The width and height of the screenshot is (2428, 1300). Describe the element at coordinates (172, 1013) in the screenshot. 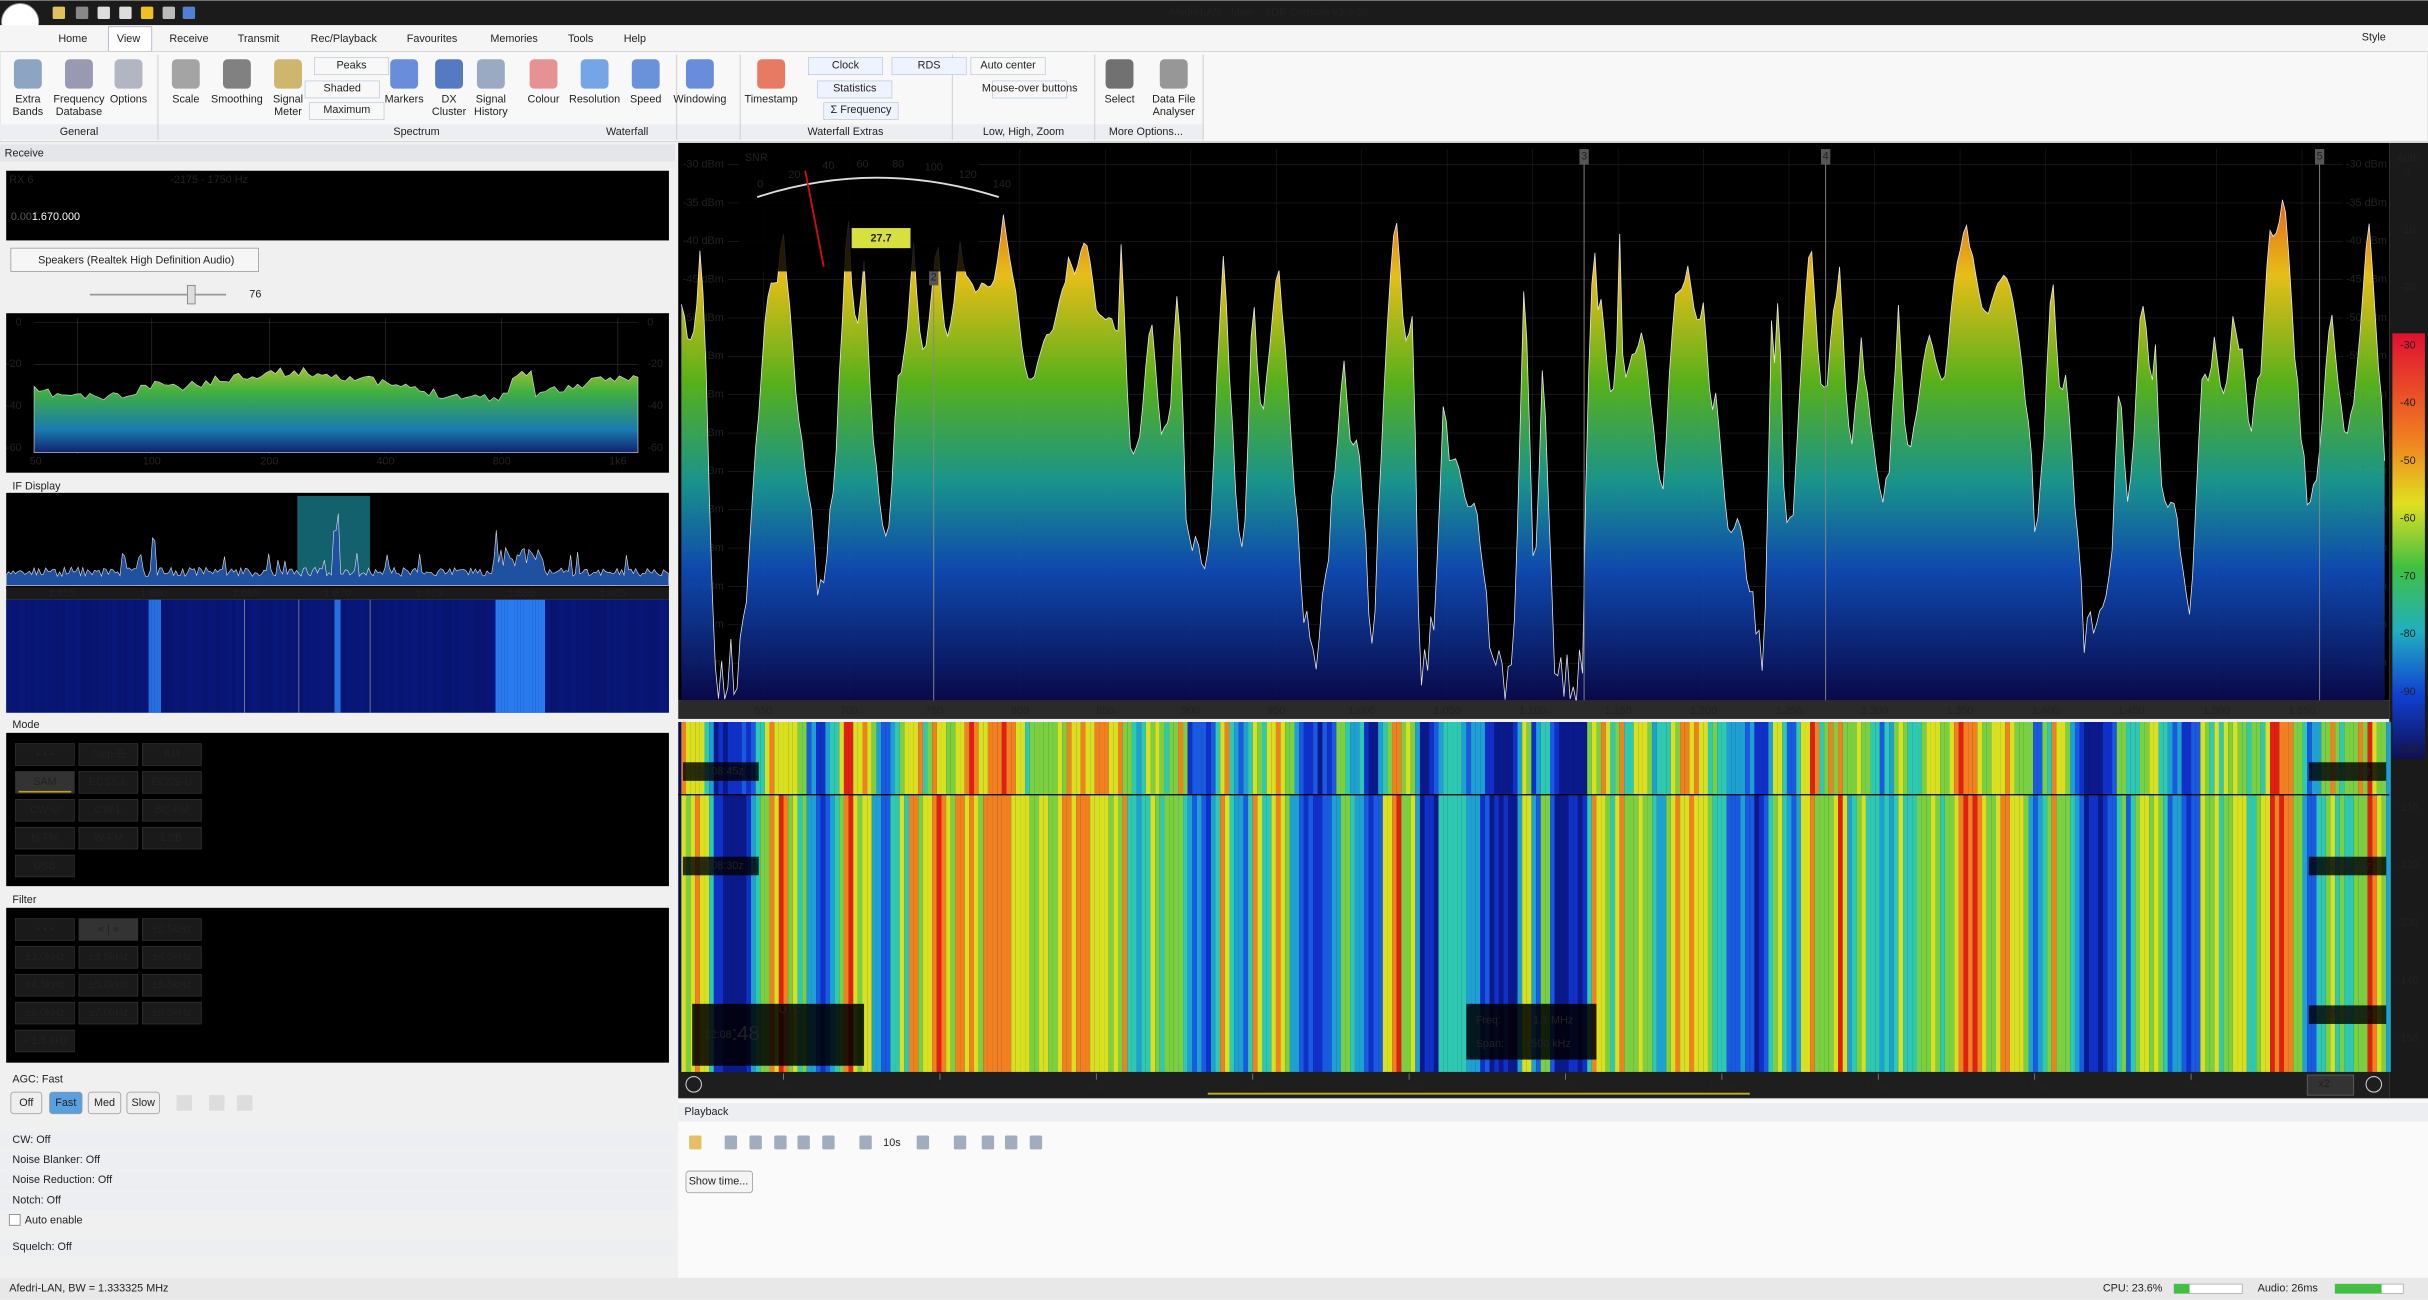

I see `panel-button-label: ±8.0kHz` at that location.